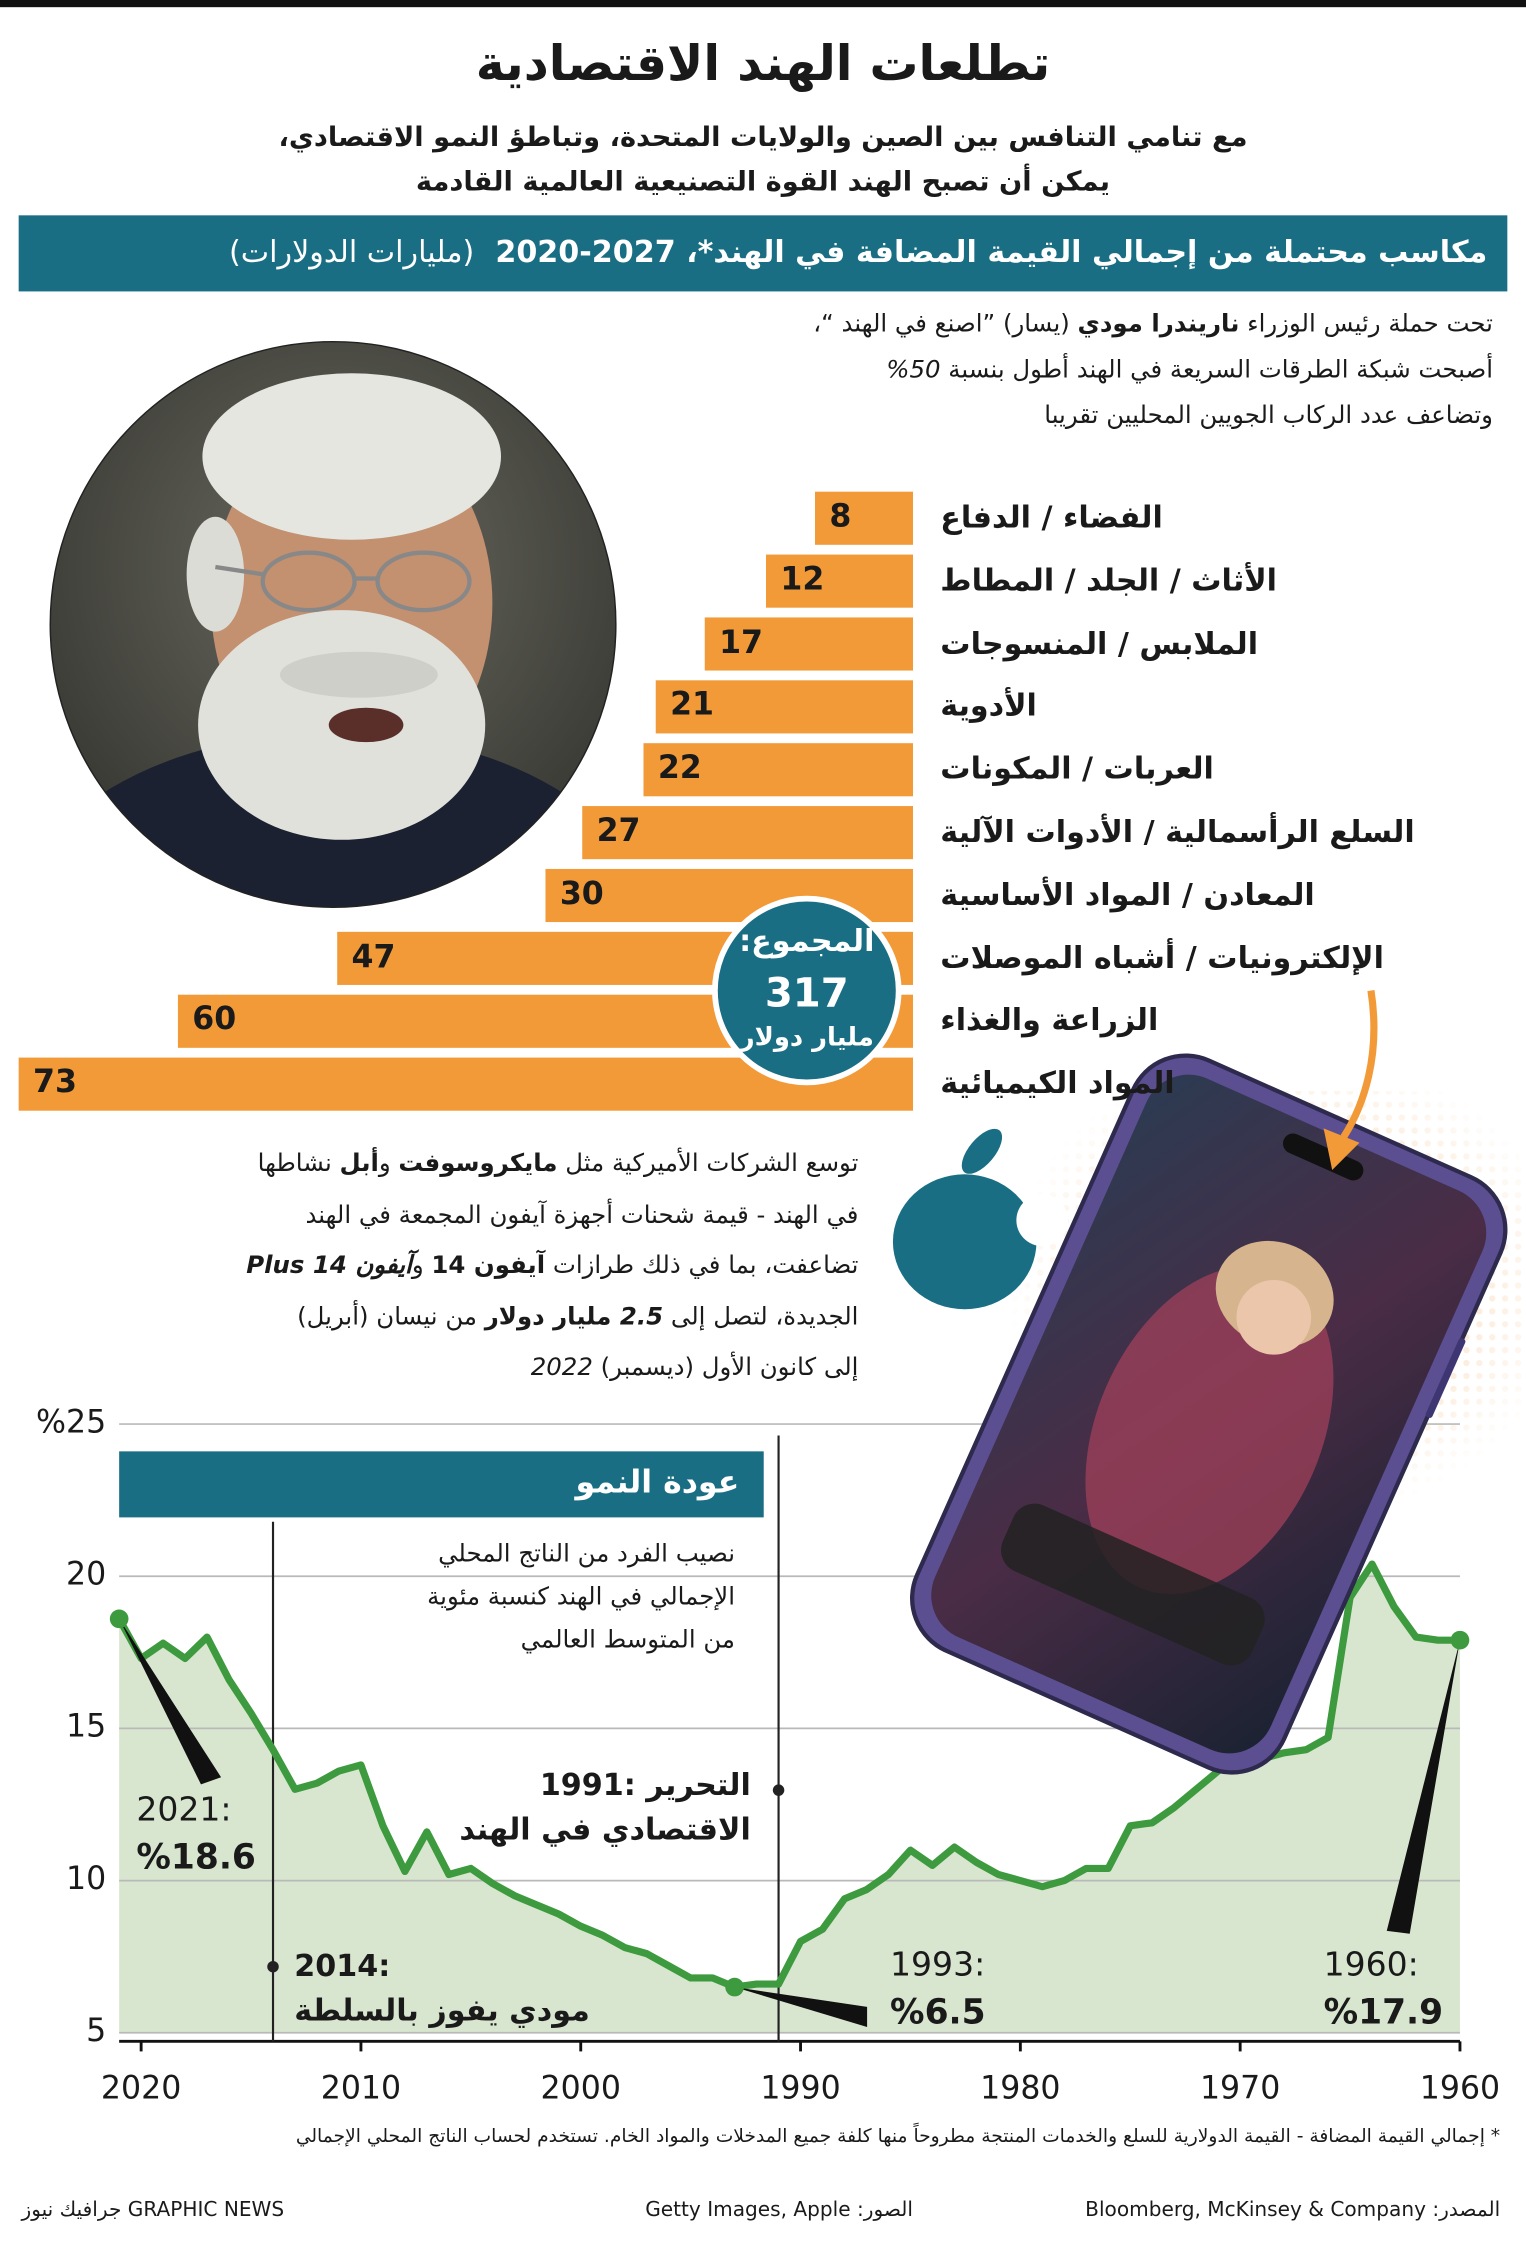 This screenshot has width=1526, height=2250. I want to click on text-run: الجديدة، لتصل إلى, so click(761, 1317).